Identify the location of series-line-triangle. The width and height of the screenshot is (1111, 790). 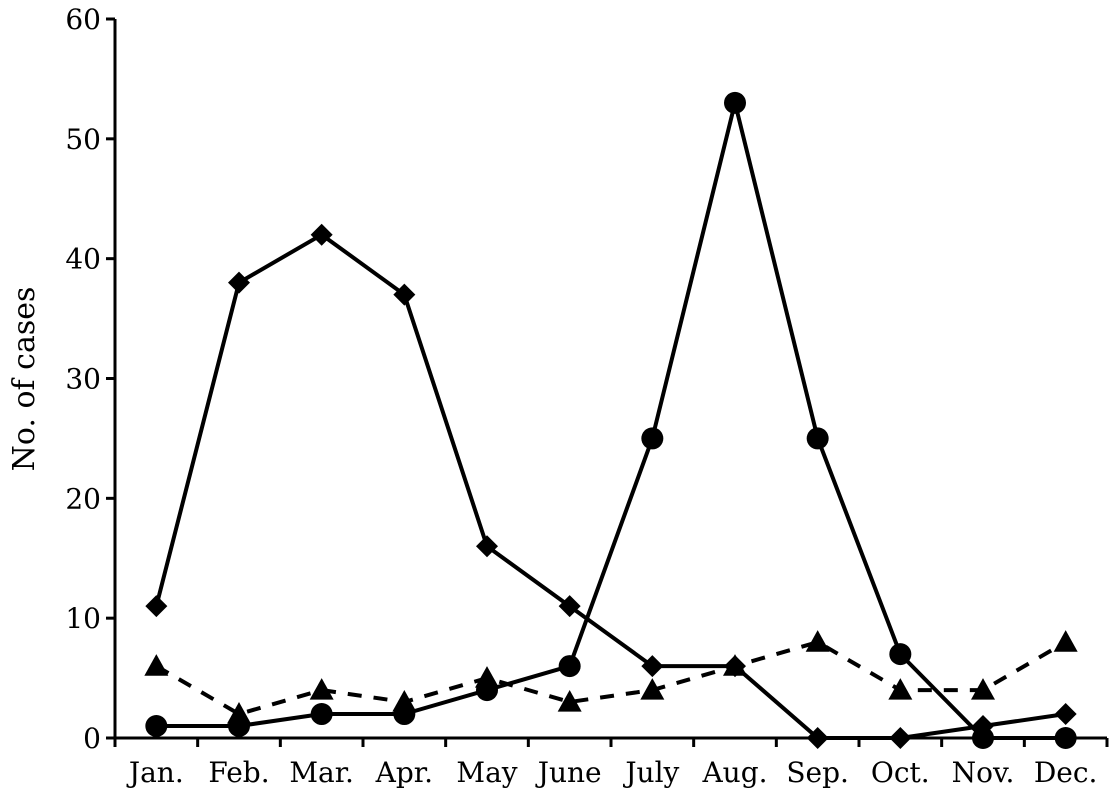
(611, 678).